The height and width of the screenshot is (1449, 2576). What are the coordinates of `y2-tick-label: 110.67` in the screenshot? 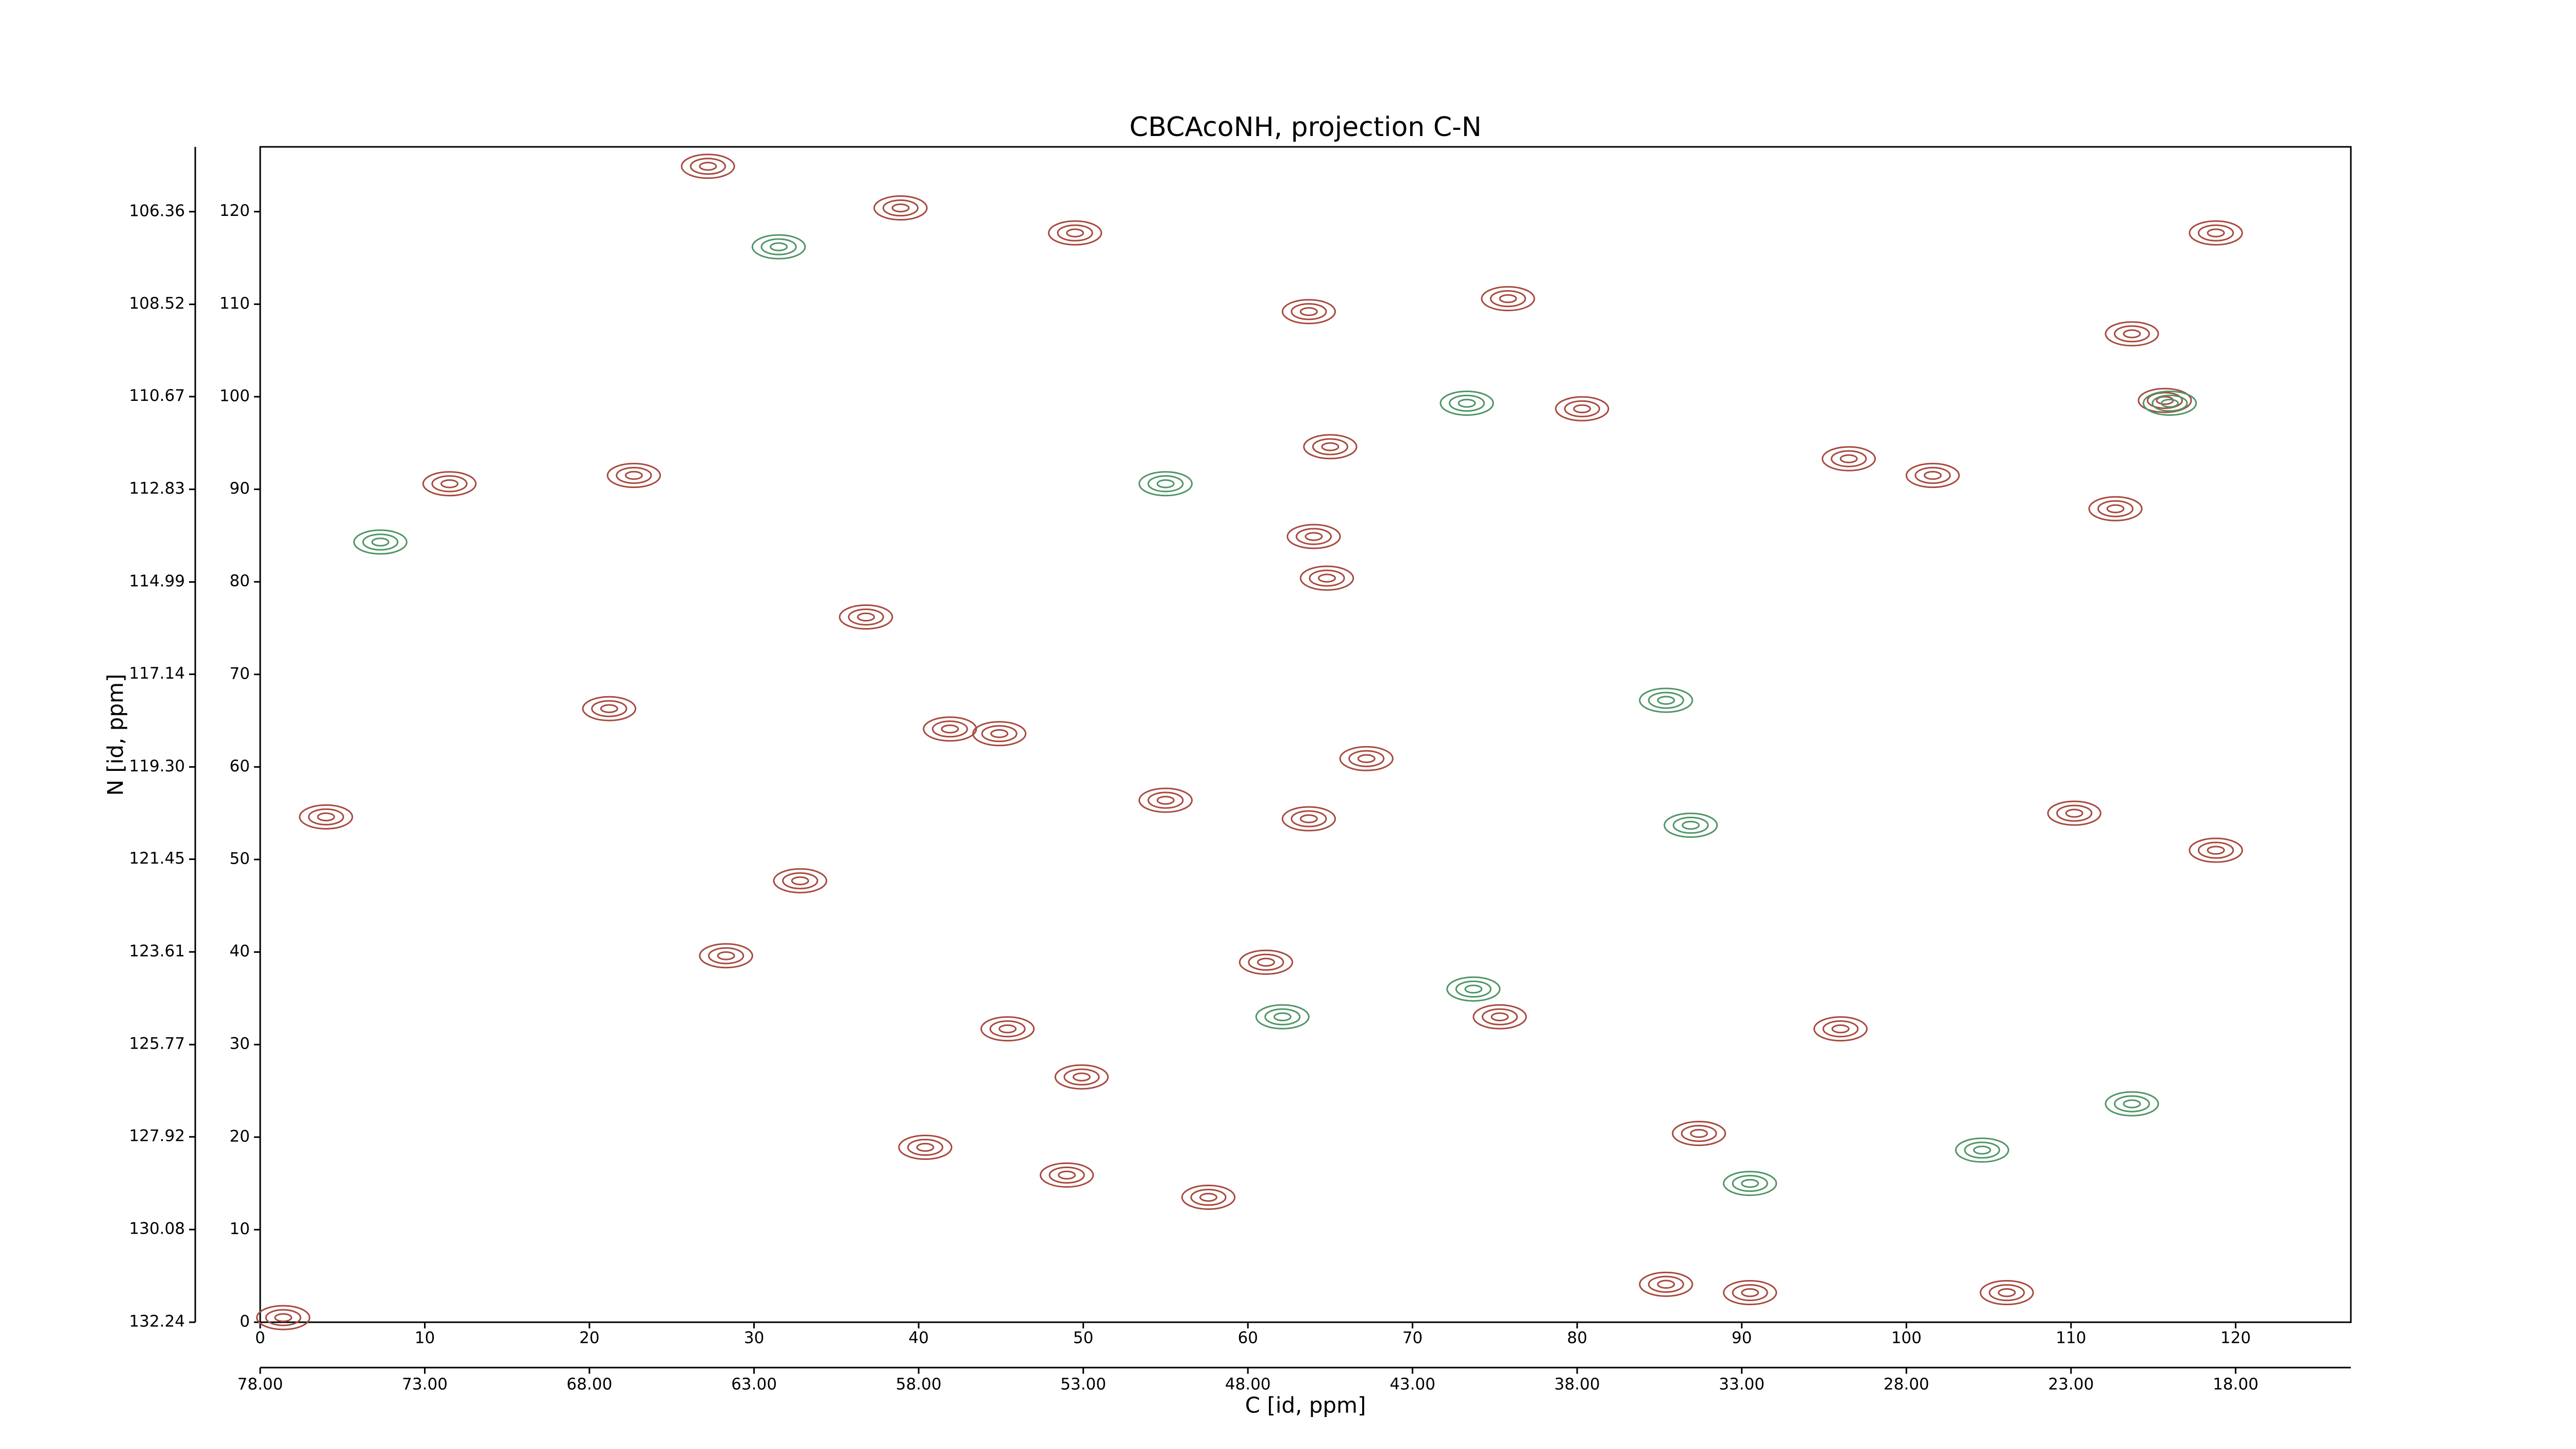 It's located at (157, 395).